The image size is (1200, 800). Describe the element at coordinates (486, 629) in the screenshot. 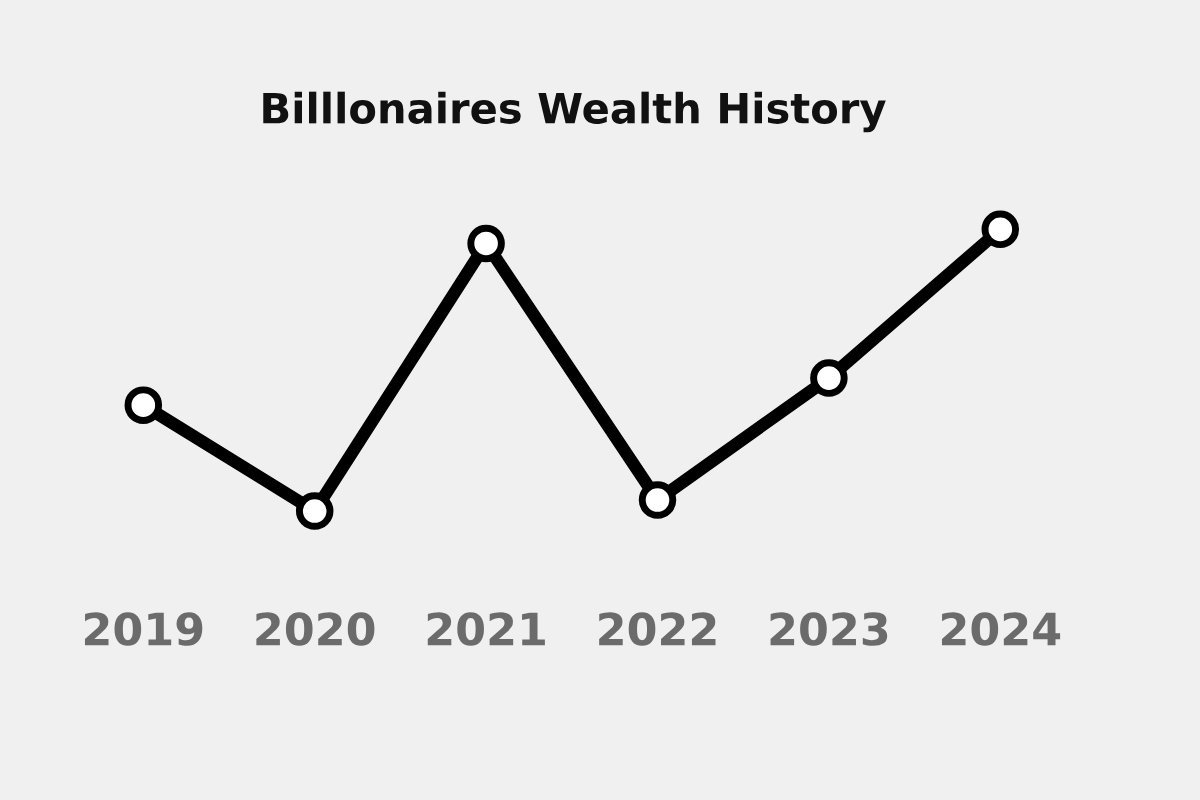

I see `x-tick-label: 2021` at that location.